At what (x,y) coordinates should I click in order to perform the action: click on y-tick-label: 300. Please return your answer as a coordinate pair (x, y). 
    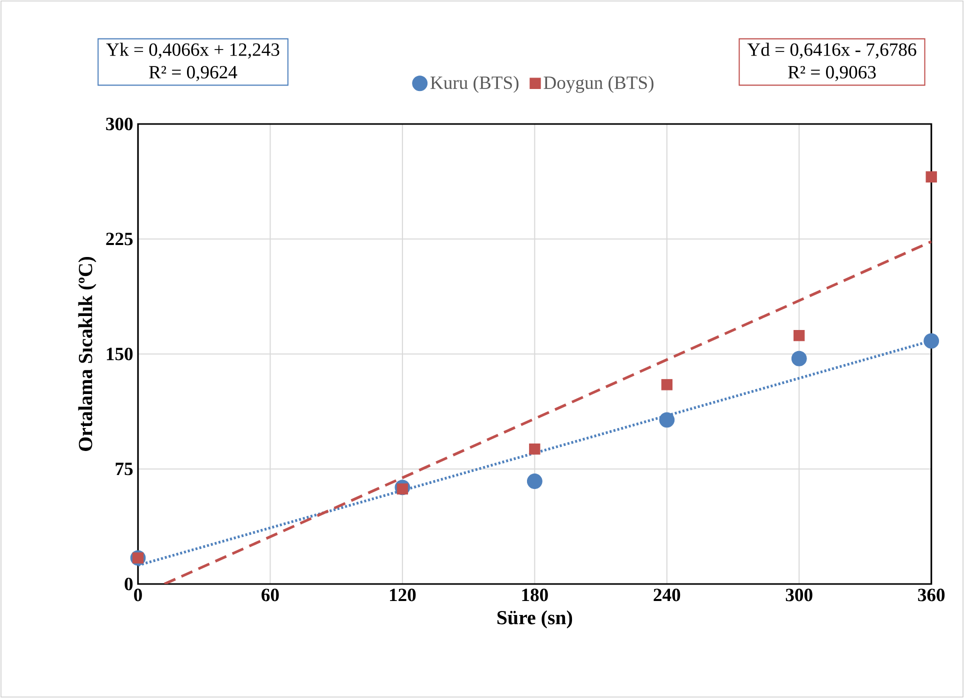
    Looking at the image, I should click on (119, 124).